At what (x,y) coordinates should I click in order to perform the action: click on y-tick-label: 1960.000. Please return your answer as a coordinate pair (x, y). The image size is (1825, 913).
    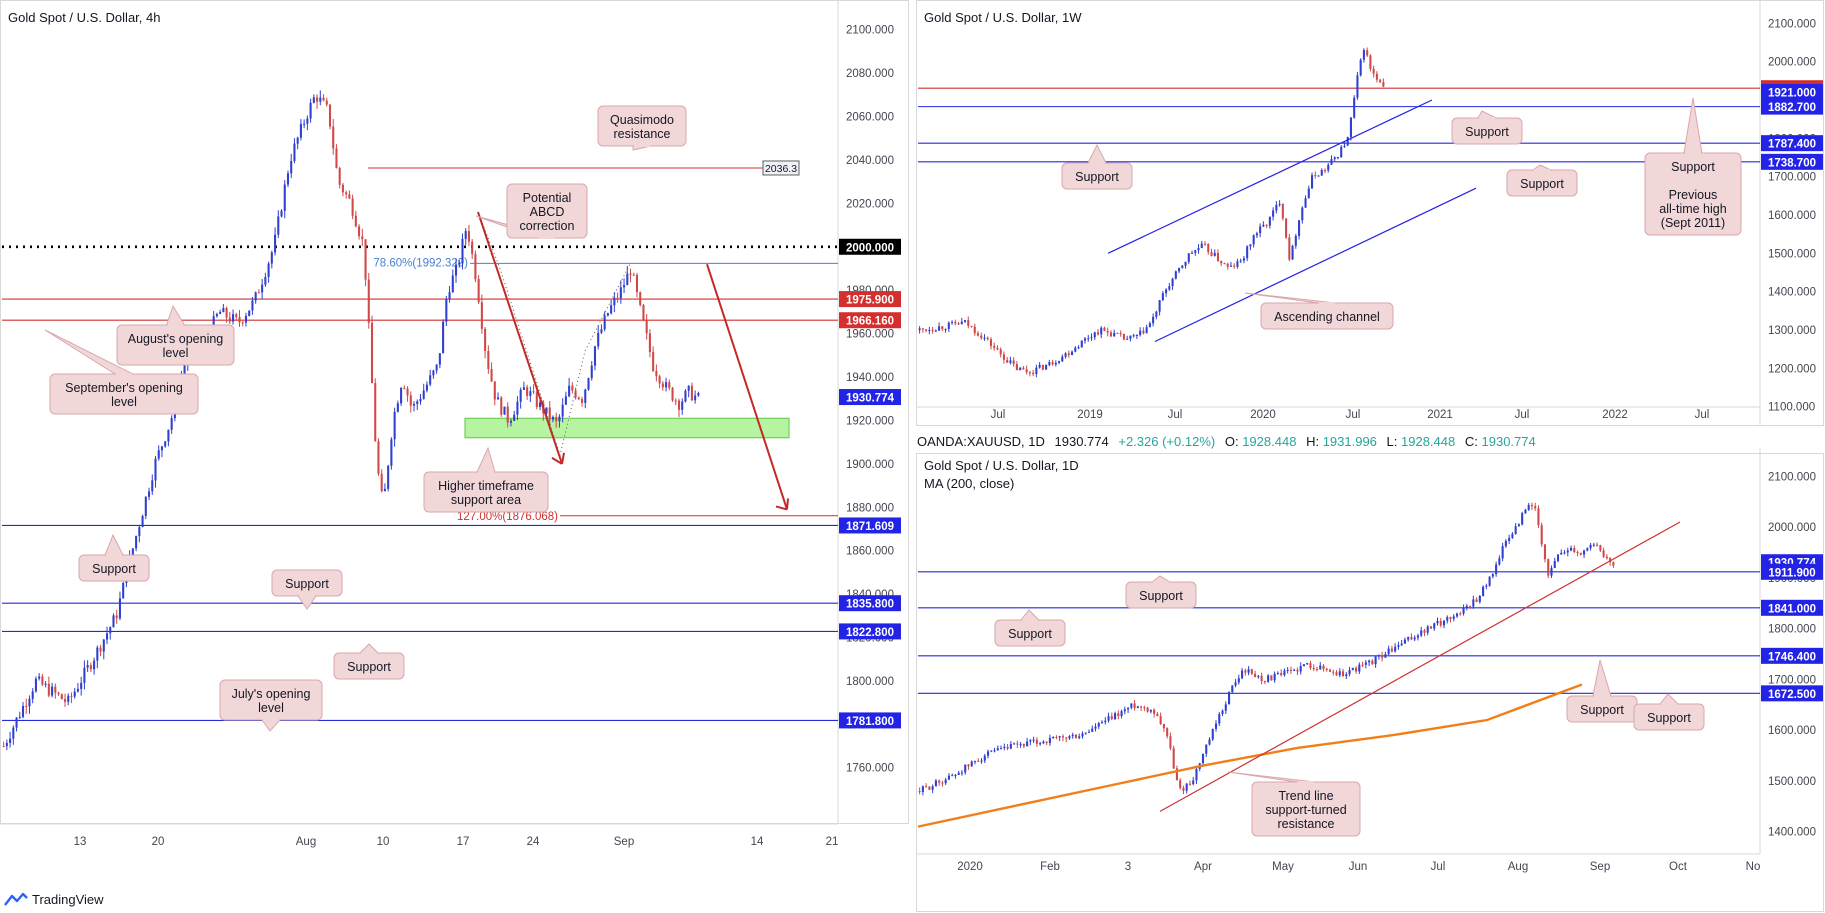
    Looking at the image, I should click on (870, 335).